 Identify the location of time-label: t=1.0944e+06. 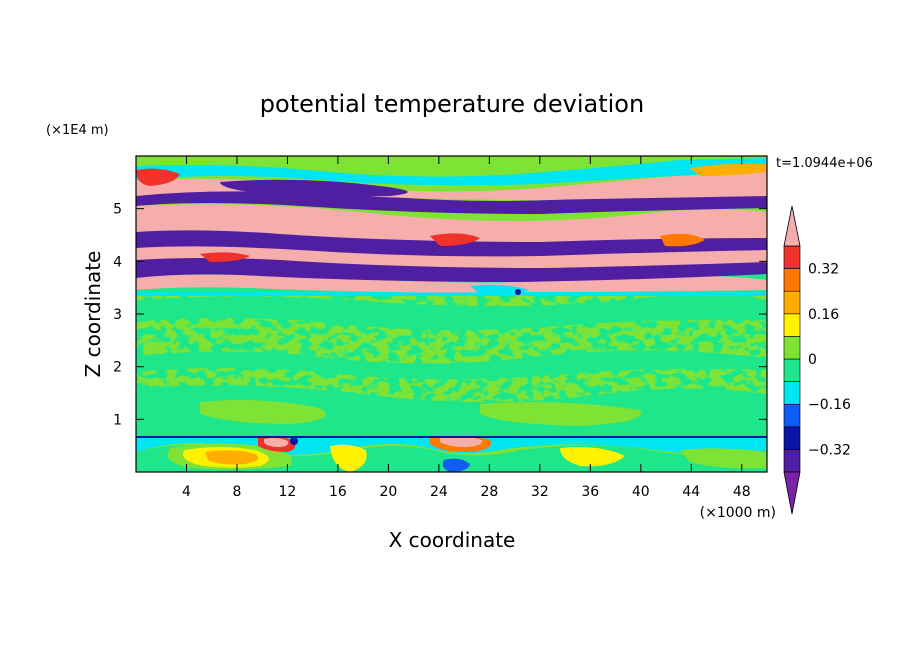
(824, 163).